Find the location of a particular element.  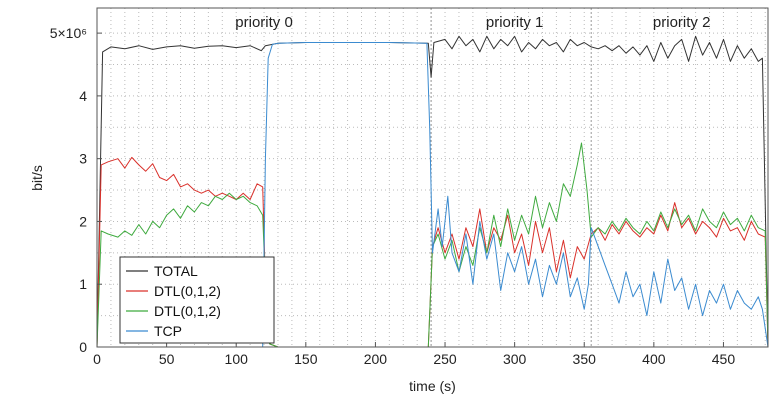

x-tick-label: 450 is located at coordinates (724, 359).